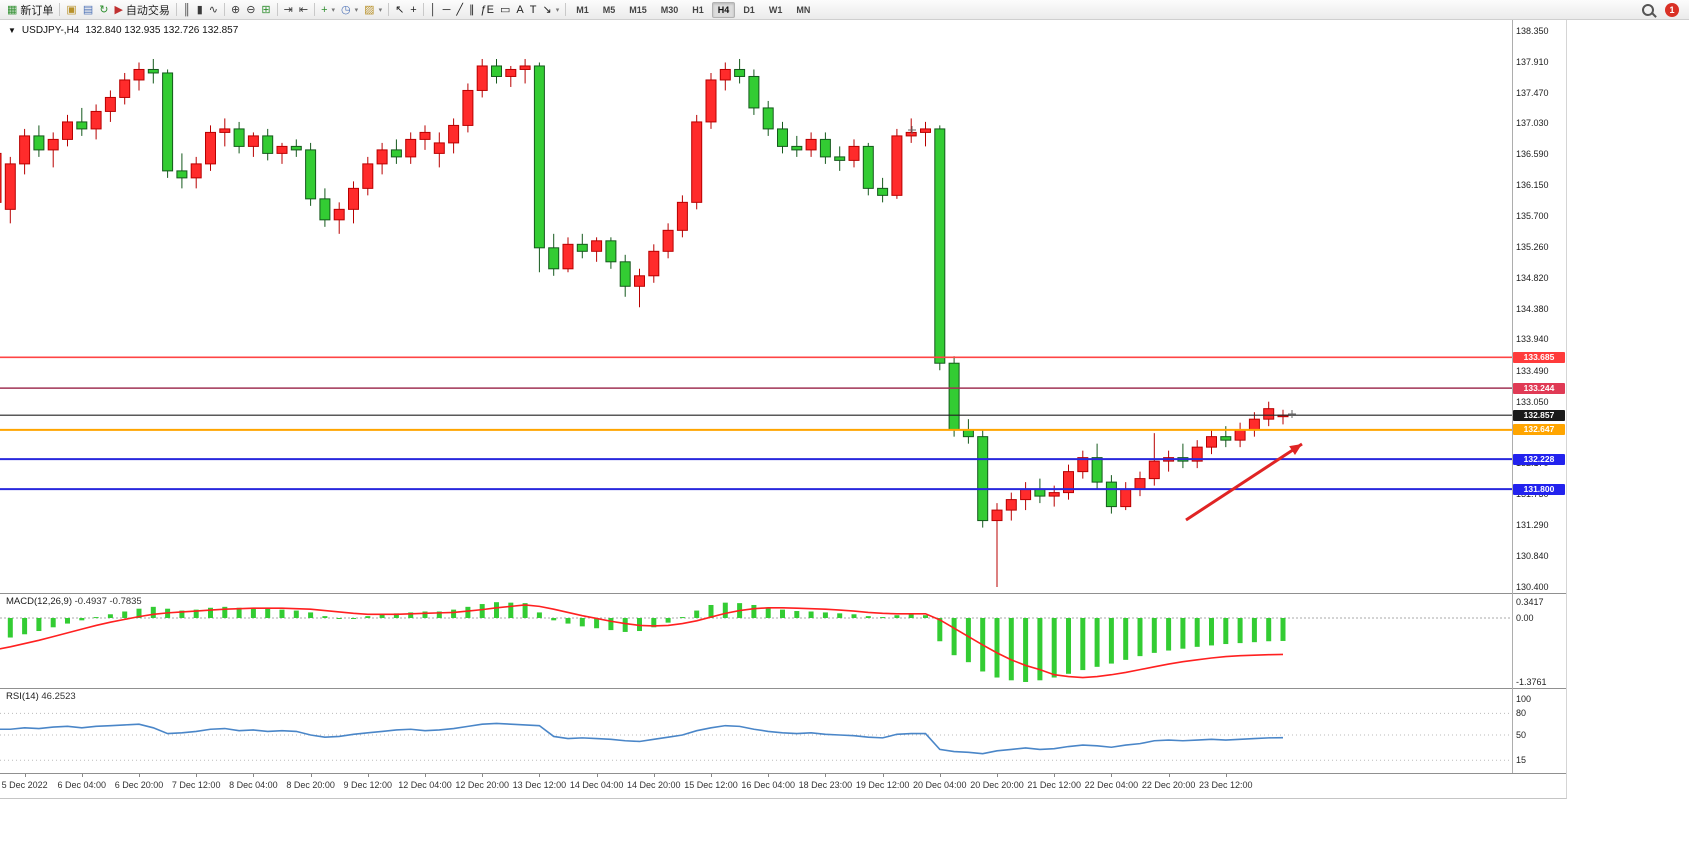 This screenshot has width=1689, height=858. I want to click on macd-axis-label: 0.00, so click(1525, 618).